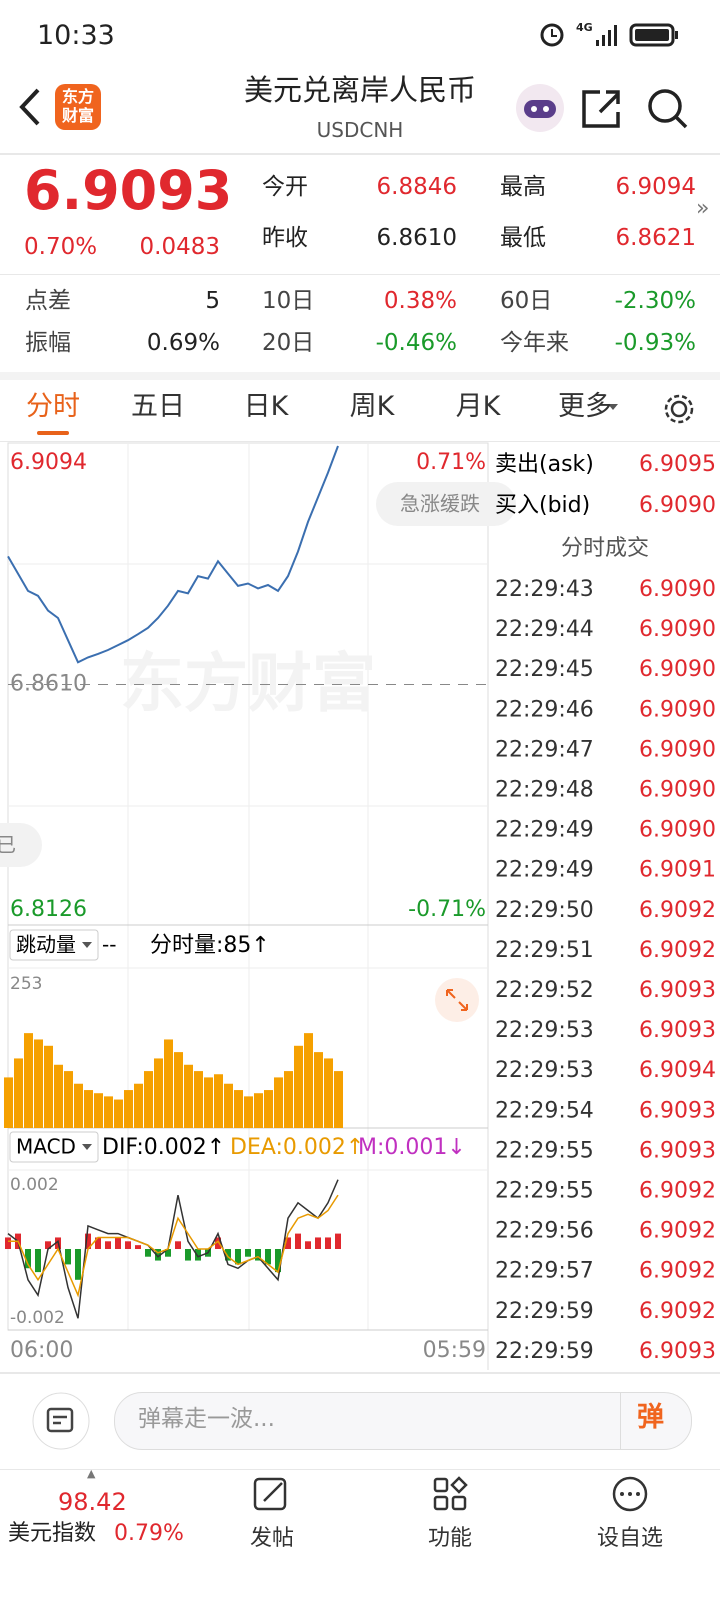 The image size is (720, 1600). I want to click on field-value: 6.8610, so click(416, 238).